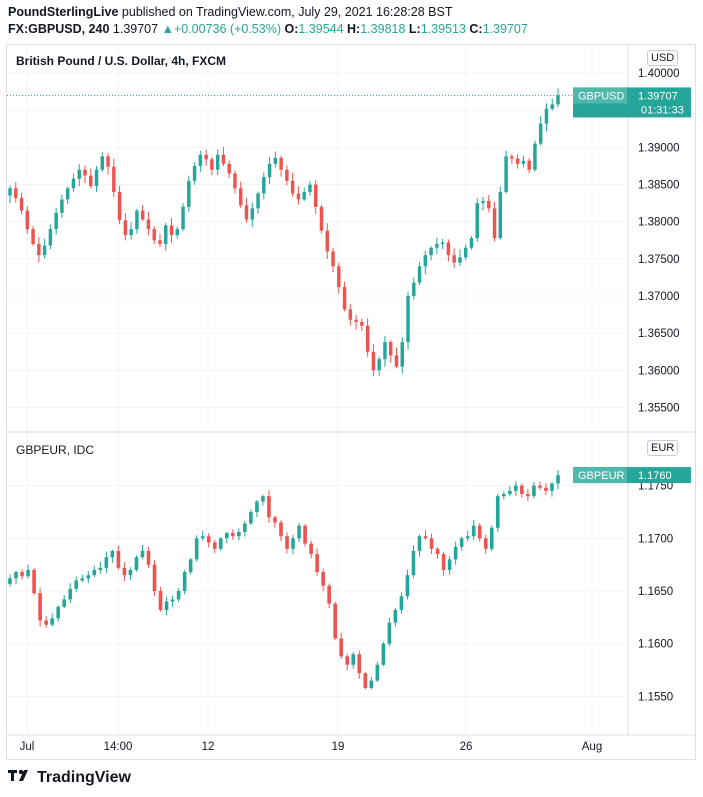 This screenshot has height=797, width=703. What do you see at coordinates (121, 61) in the screenshot?
I see `pane1-title: British Pound / U.S. Dollar, 4h, FXCM` at bounding box center [121, 61].